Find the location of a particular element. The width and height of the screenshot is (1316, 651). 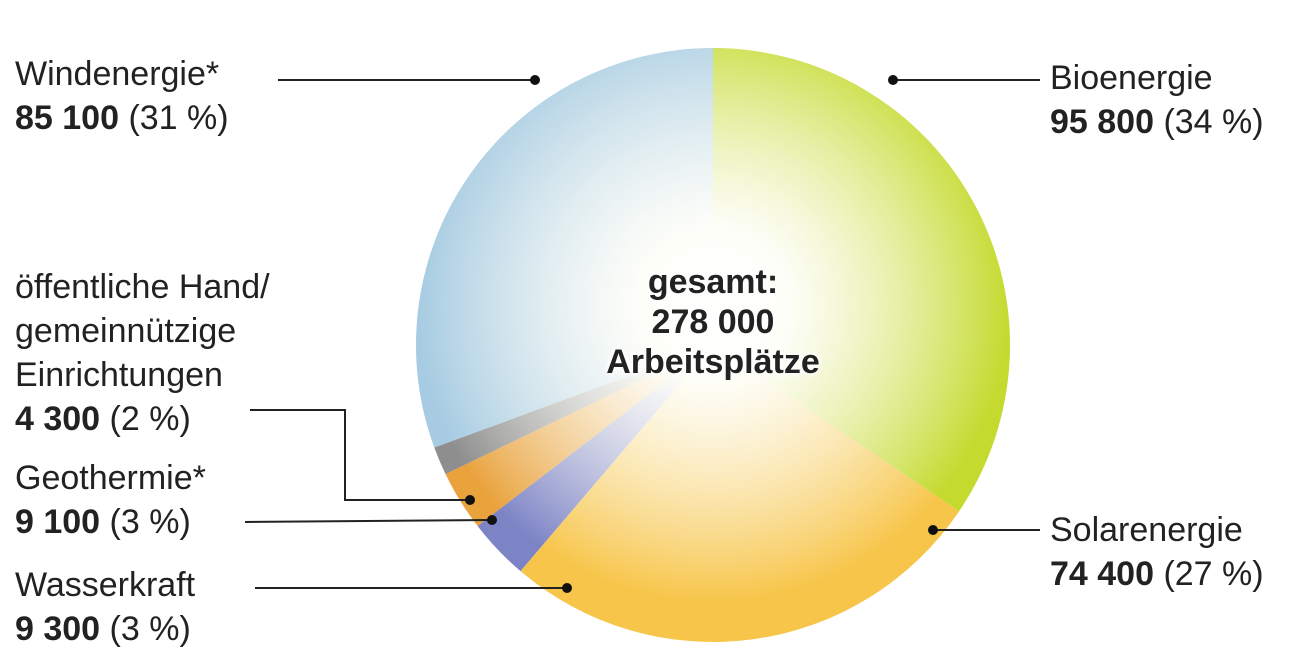

percentage-label: (31 %) is located at coordinates (178, 118).